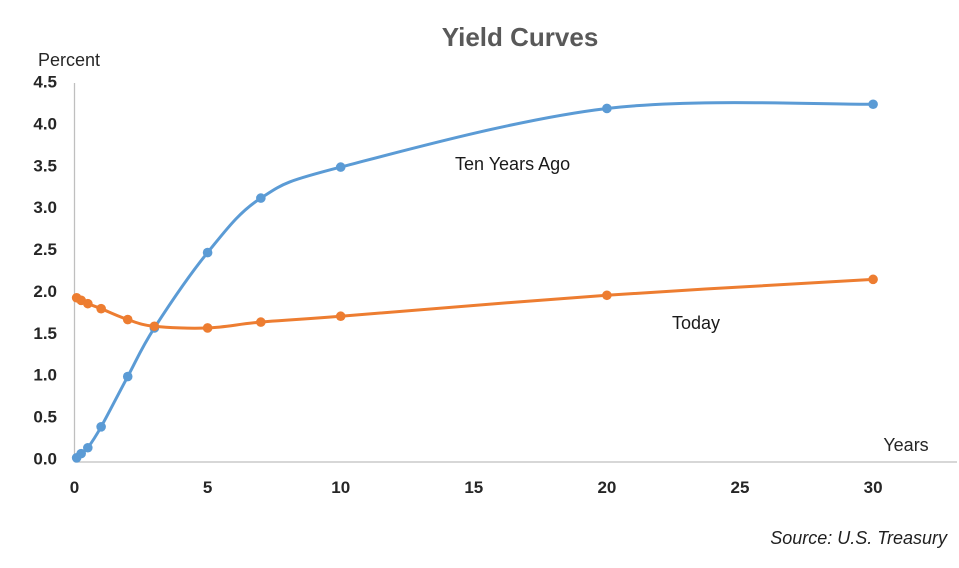 This screenshot has width=959, height=568. Describe the element at coordinates (45, 207) in the screenshot. I see `y-tick-label: 3.0` at that location.